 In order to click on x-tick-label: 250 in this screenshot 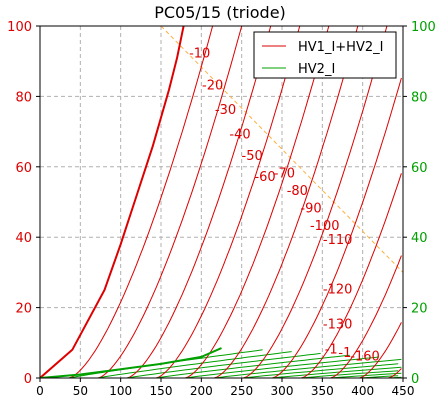, I will do `click(241, 391)`.